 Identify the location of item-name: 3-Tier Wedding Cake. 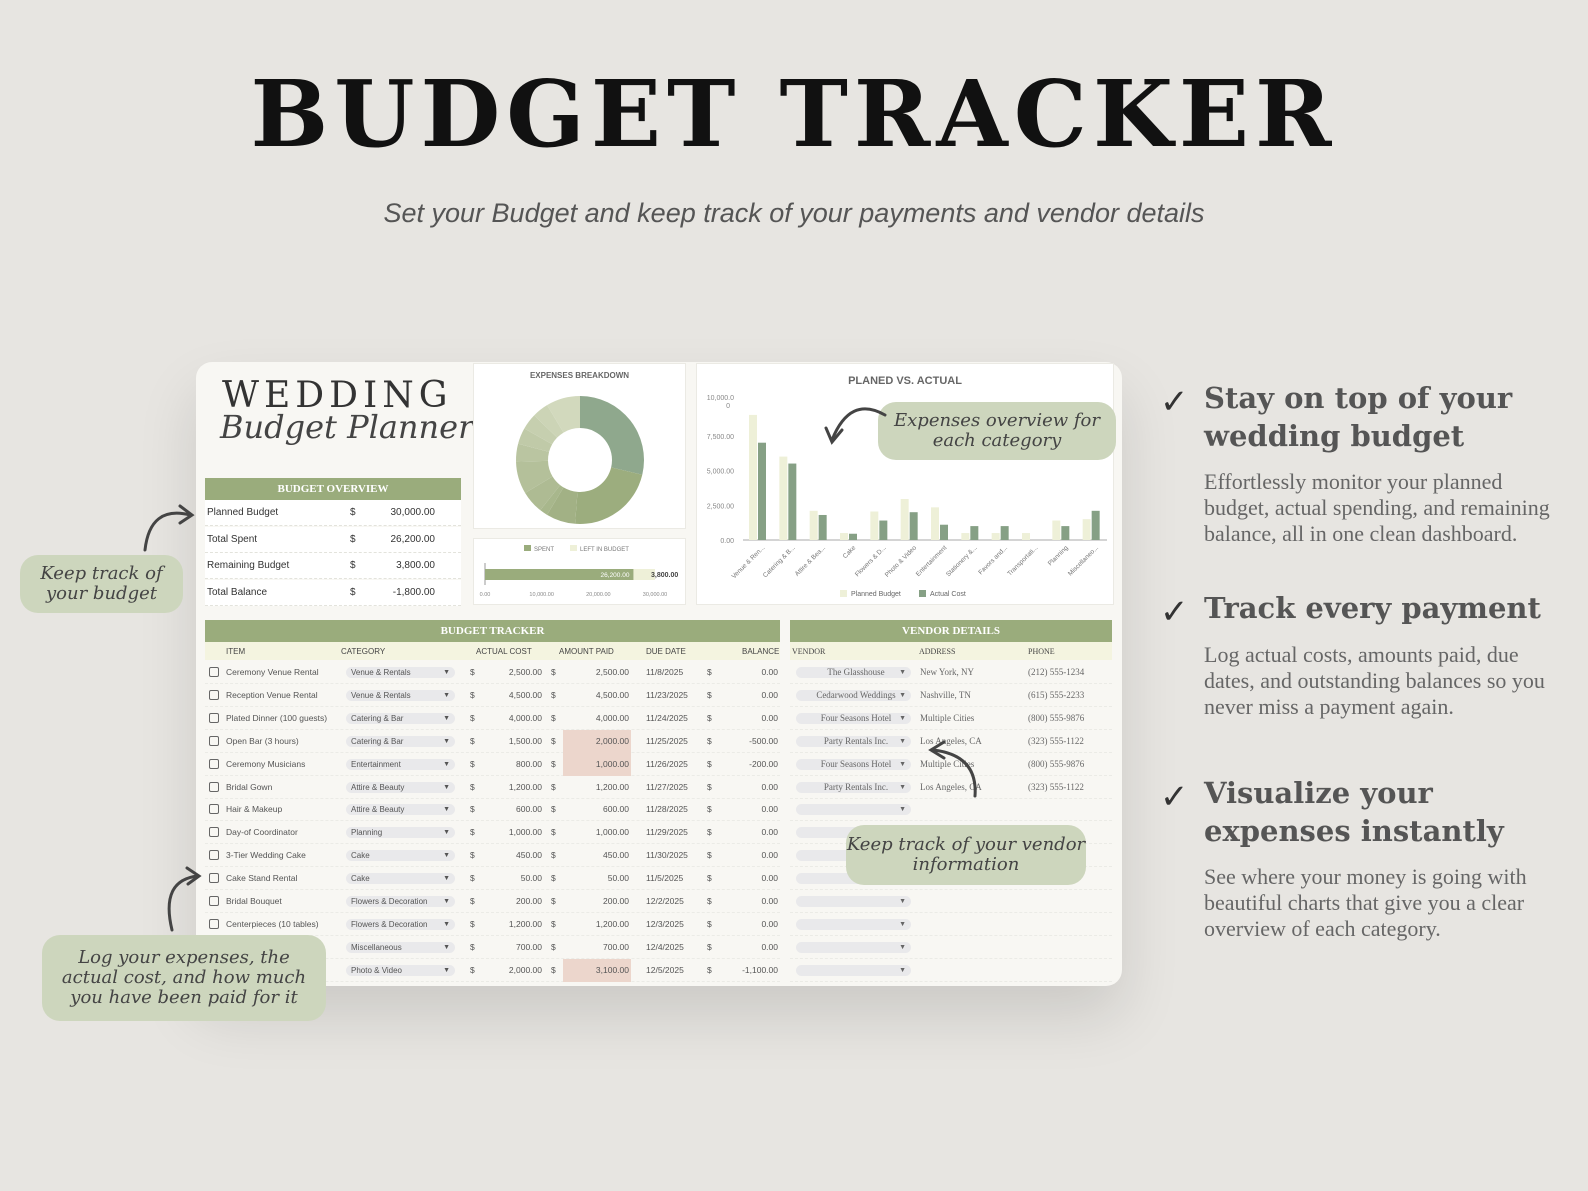
(266, 855).